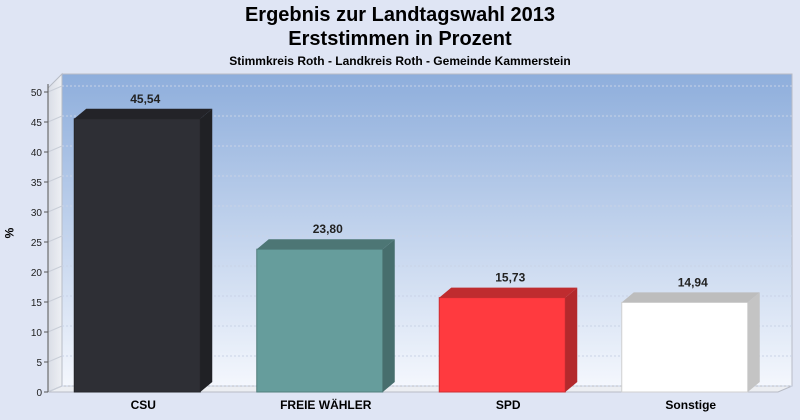 The width and height of the screenshot is (800, 420). What do you see at coordinates (145, 99) in the screenshot?
I see `bar-value-label: 45,54` at bounding box center [145, 99].